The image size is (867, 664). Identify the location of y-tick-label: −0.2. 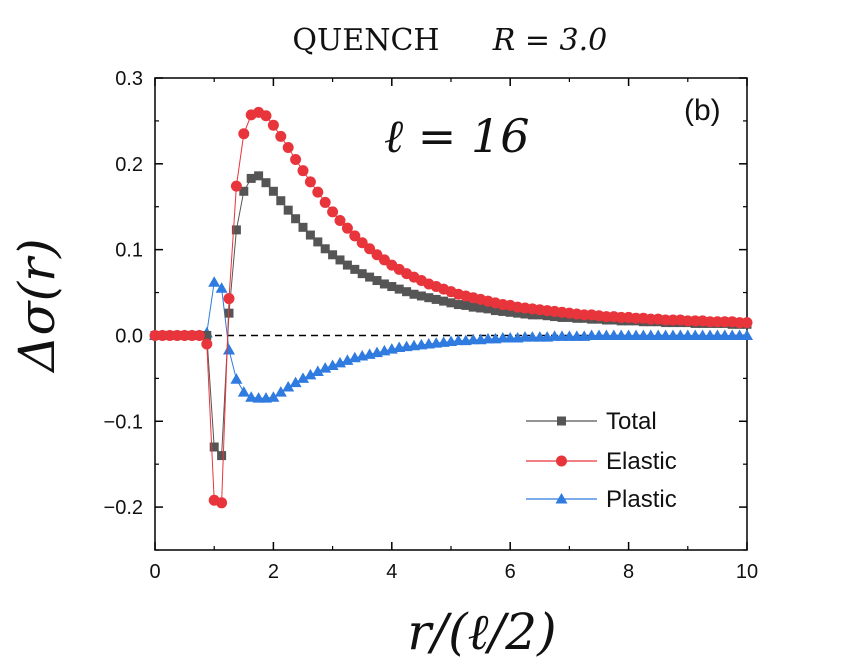
(123, 508).